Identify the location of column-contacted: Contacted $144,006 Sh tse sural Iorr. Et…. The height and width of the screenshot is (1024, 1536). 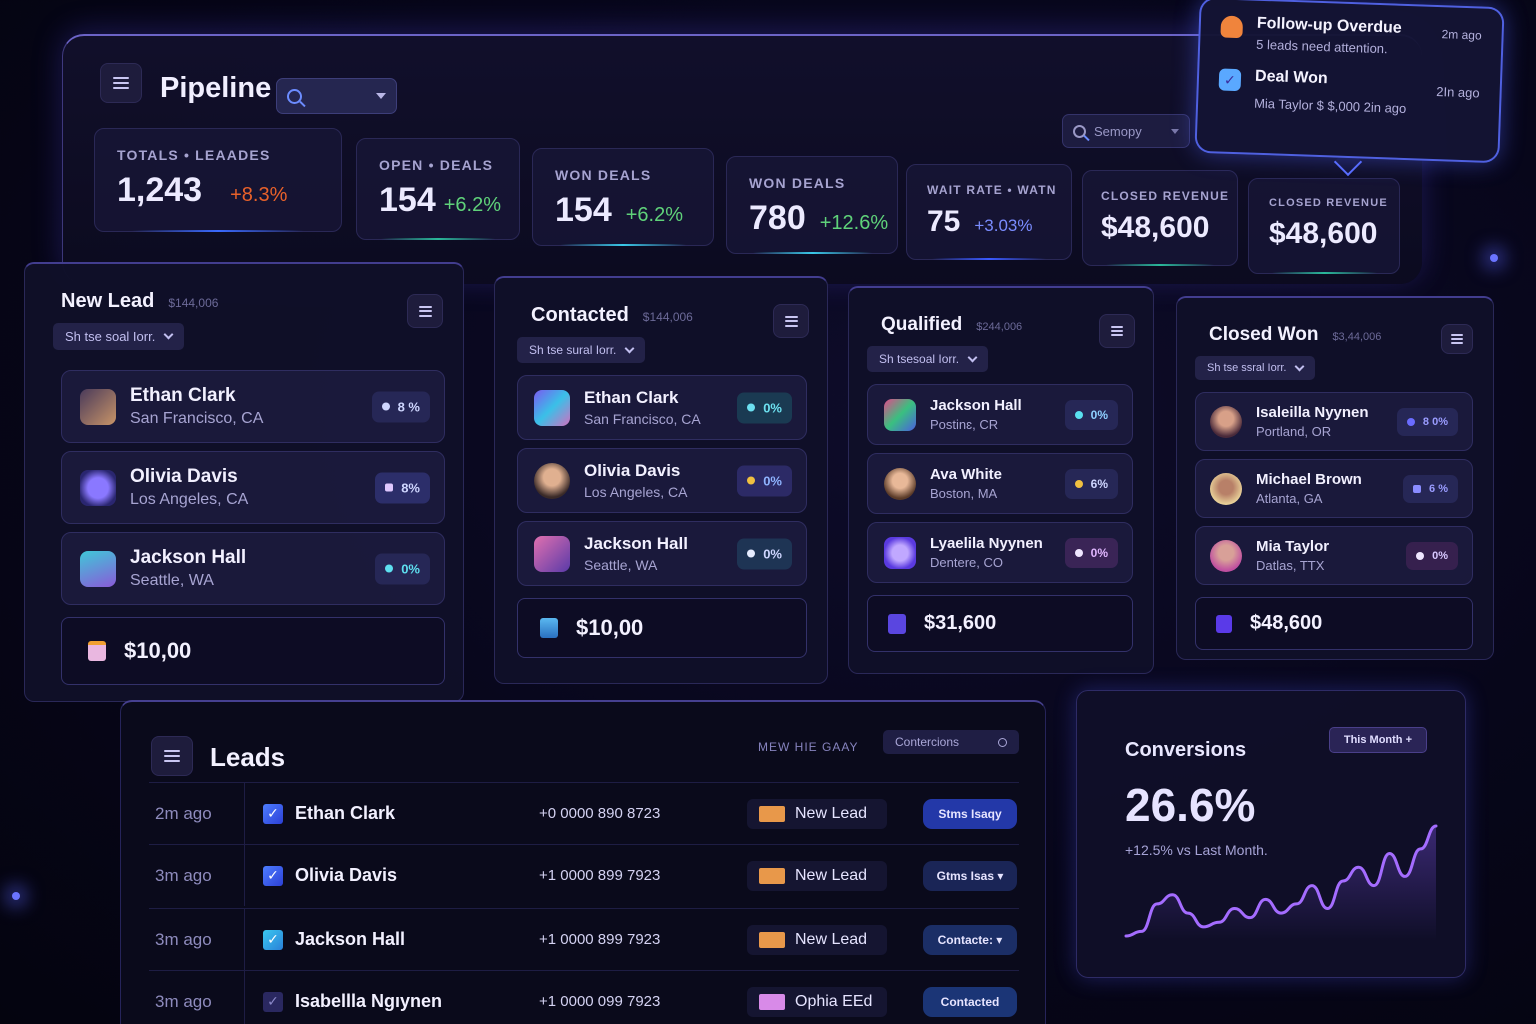
(661, 480).